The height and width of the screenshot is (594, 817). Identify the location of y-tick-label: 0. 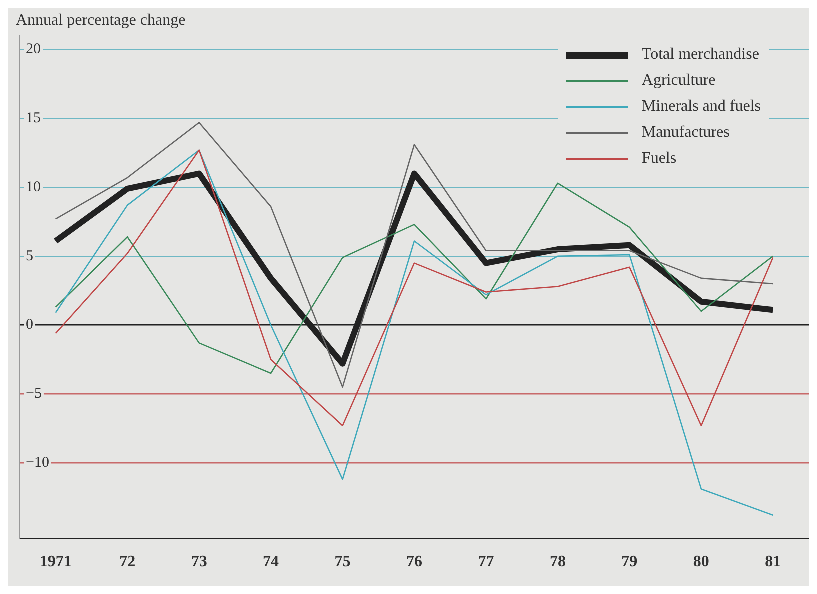
(30, 325).